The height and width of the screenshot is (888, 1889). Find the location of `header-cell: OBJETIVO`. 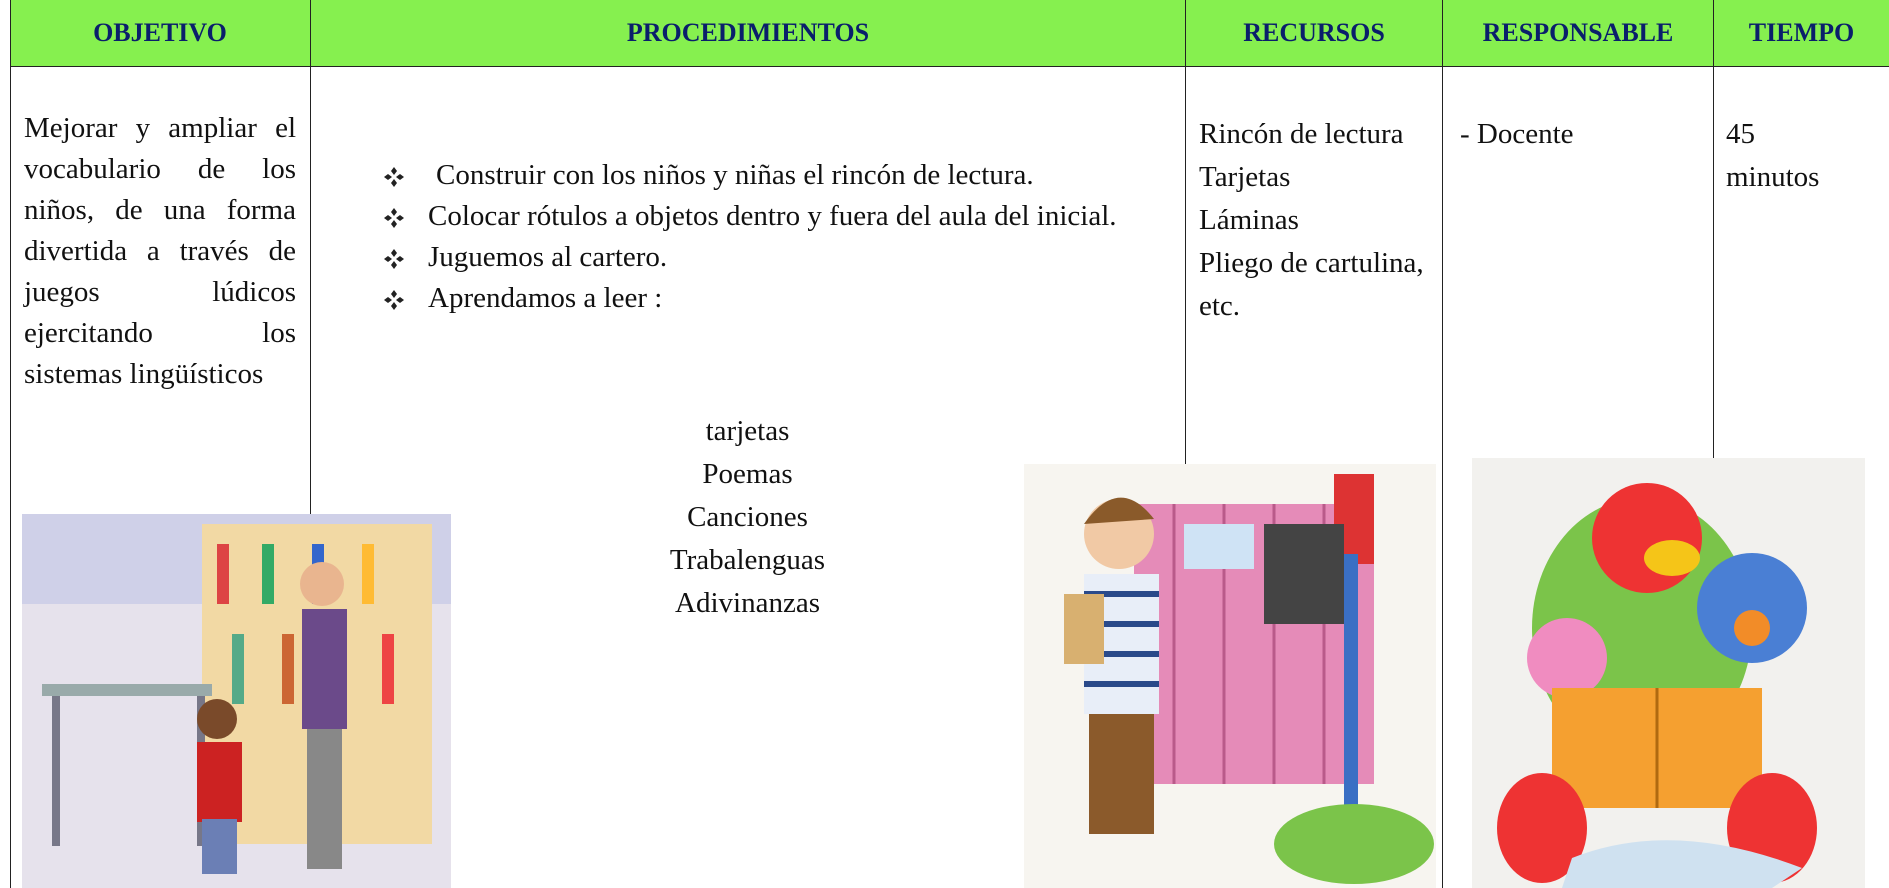

header-cell: OBJETIVO is located at coordinates (160, 33).